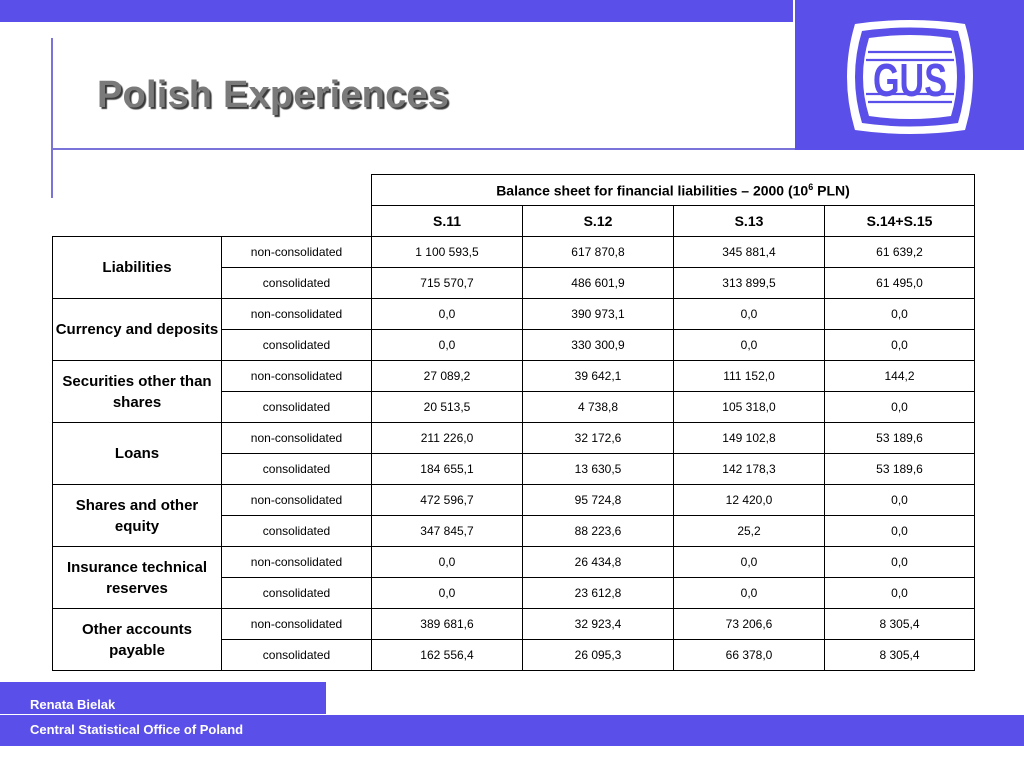 The height and width of the screenshot is (768, 1024). I want to click on row-category: Insurance technical reserves, so click(137, 577).